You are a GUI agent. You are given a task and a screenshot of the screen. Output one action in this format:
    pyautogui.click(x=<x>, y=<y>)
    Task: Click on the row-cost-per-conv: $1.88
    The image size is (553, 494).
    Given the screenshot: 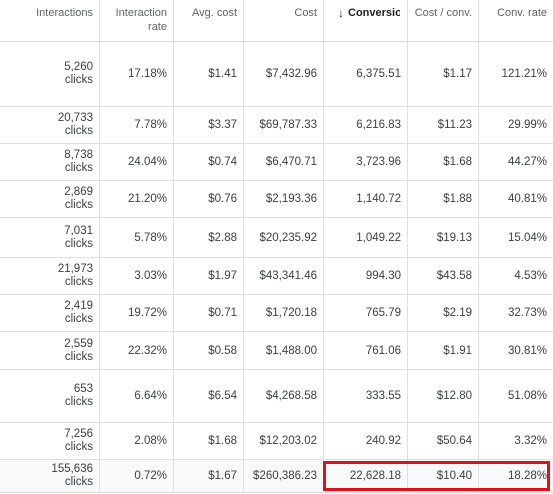 What is the action you would take?
    pyautogui.click(x=443, y=199)
    